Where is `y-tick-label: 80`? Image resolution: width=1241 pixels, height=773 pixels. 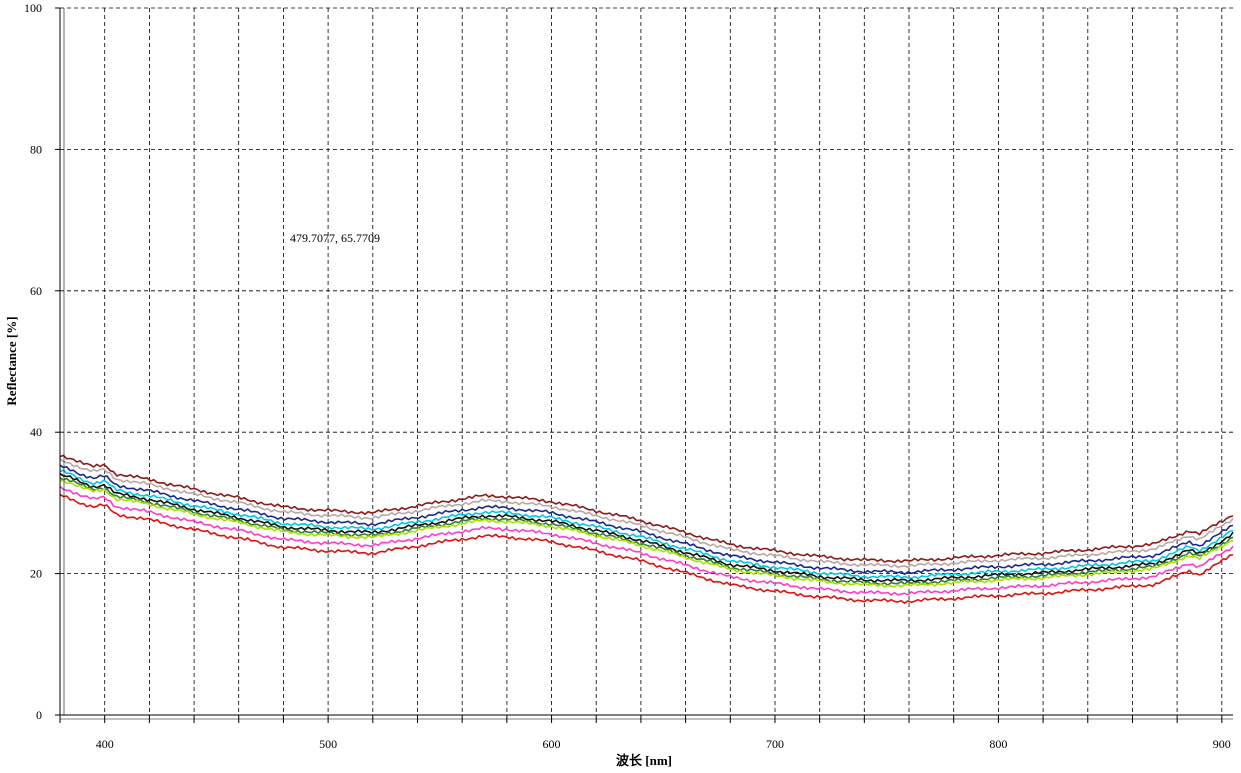
y-tick-label: 80 is located at coordinates (36, 149).